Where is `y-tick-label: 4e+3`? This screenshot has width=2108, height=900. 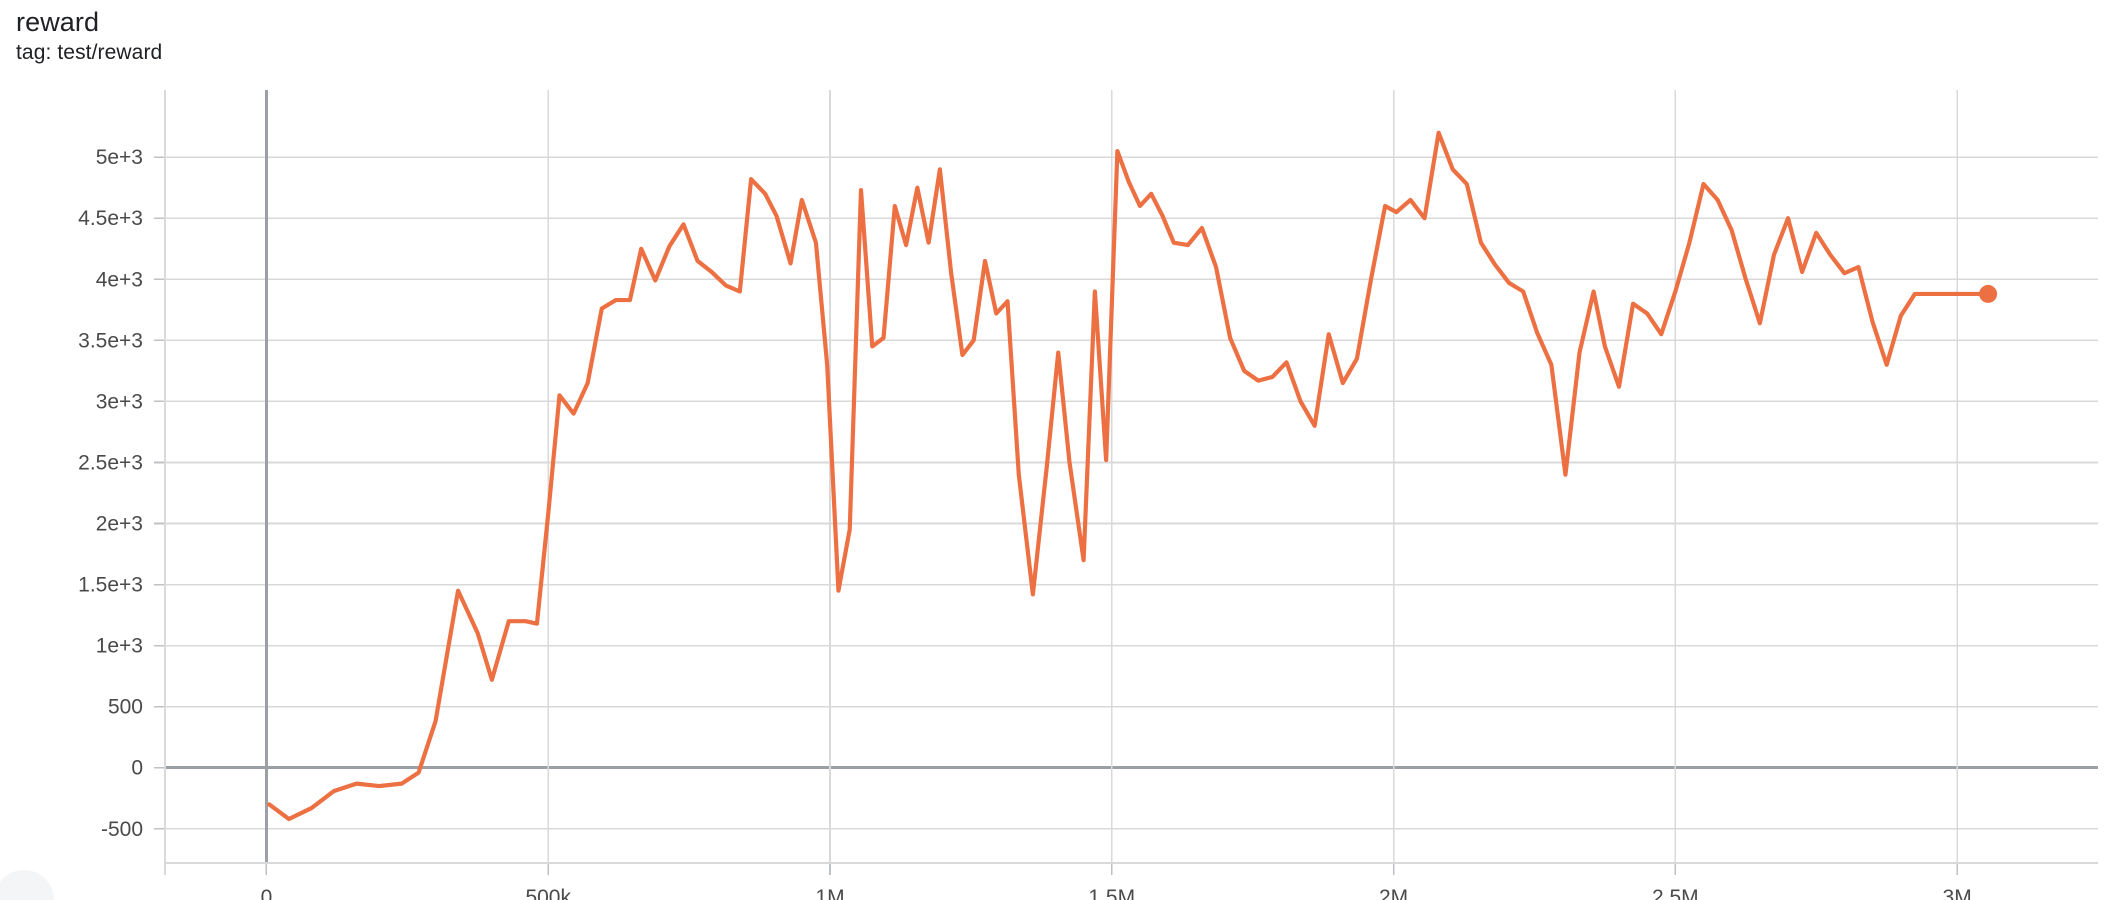 y-tick-label: 4e+3 is located at coordinates (119, 279).